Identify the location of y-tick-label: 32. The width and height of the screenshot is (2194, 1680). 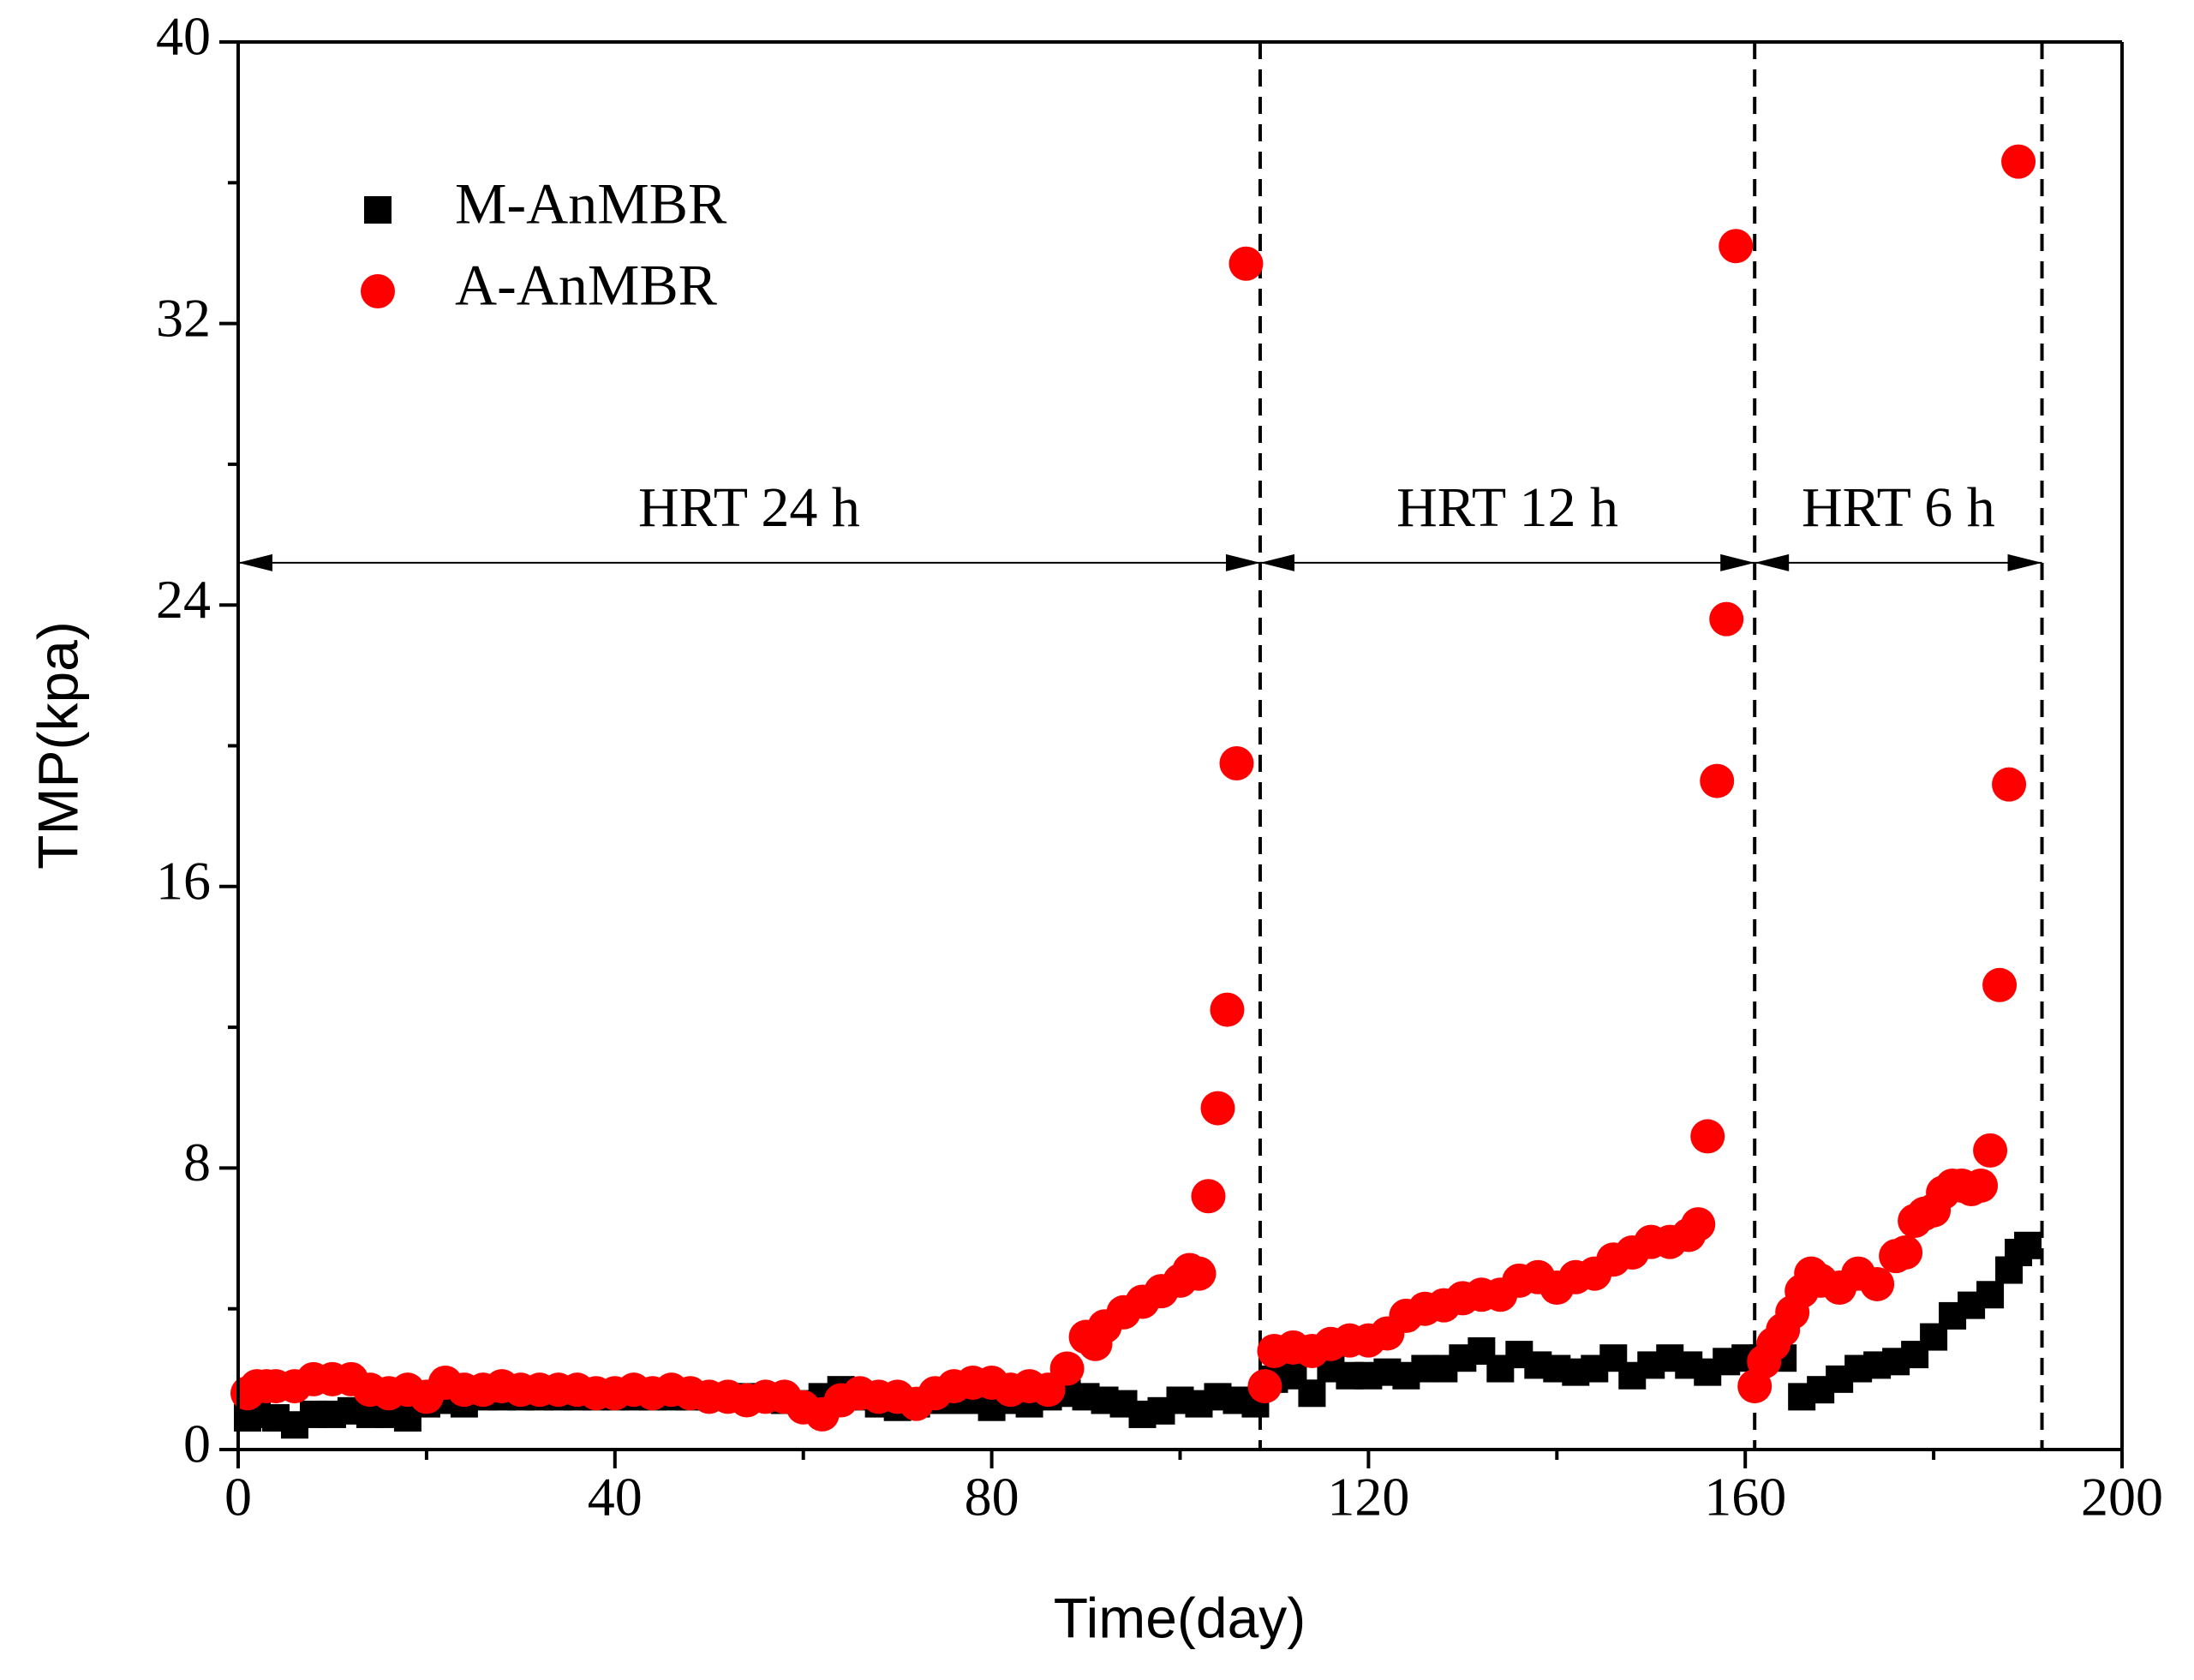
(183, 317).